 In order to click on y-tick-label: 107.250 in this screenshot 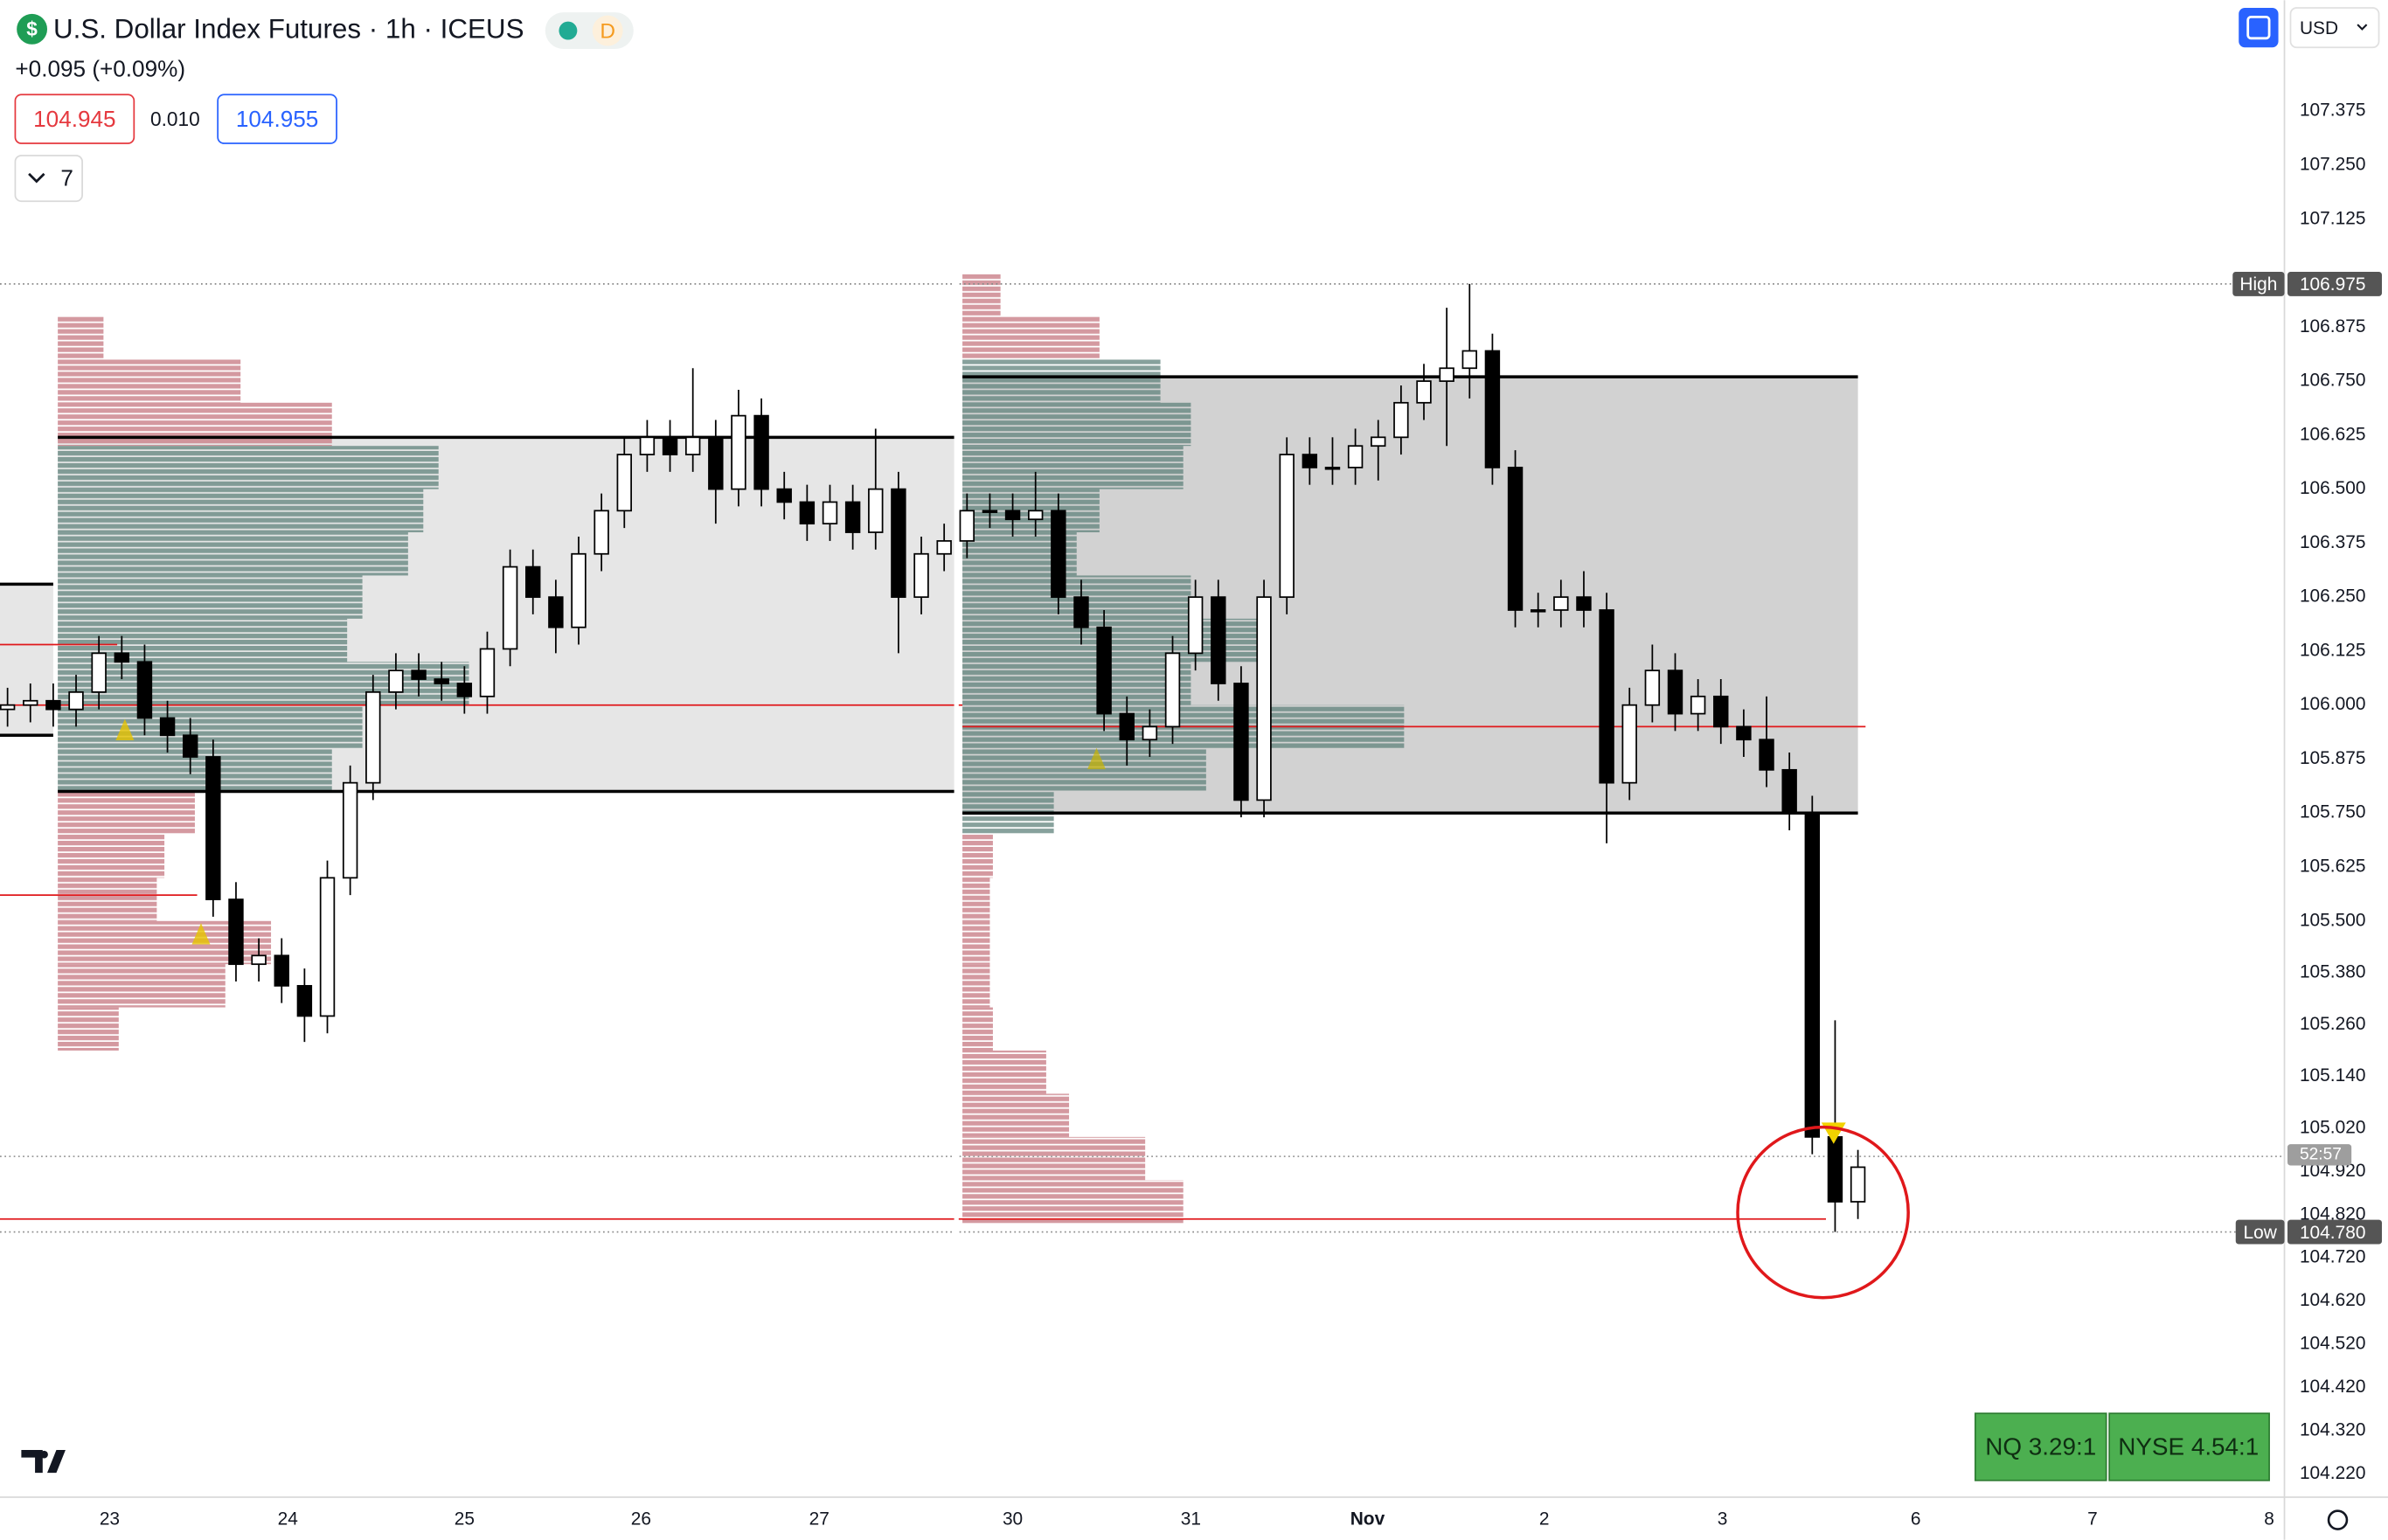, I will do `click(2333, 165)`.